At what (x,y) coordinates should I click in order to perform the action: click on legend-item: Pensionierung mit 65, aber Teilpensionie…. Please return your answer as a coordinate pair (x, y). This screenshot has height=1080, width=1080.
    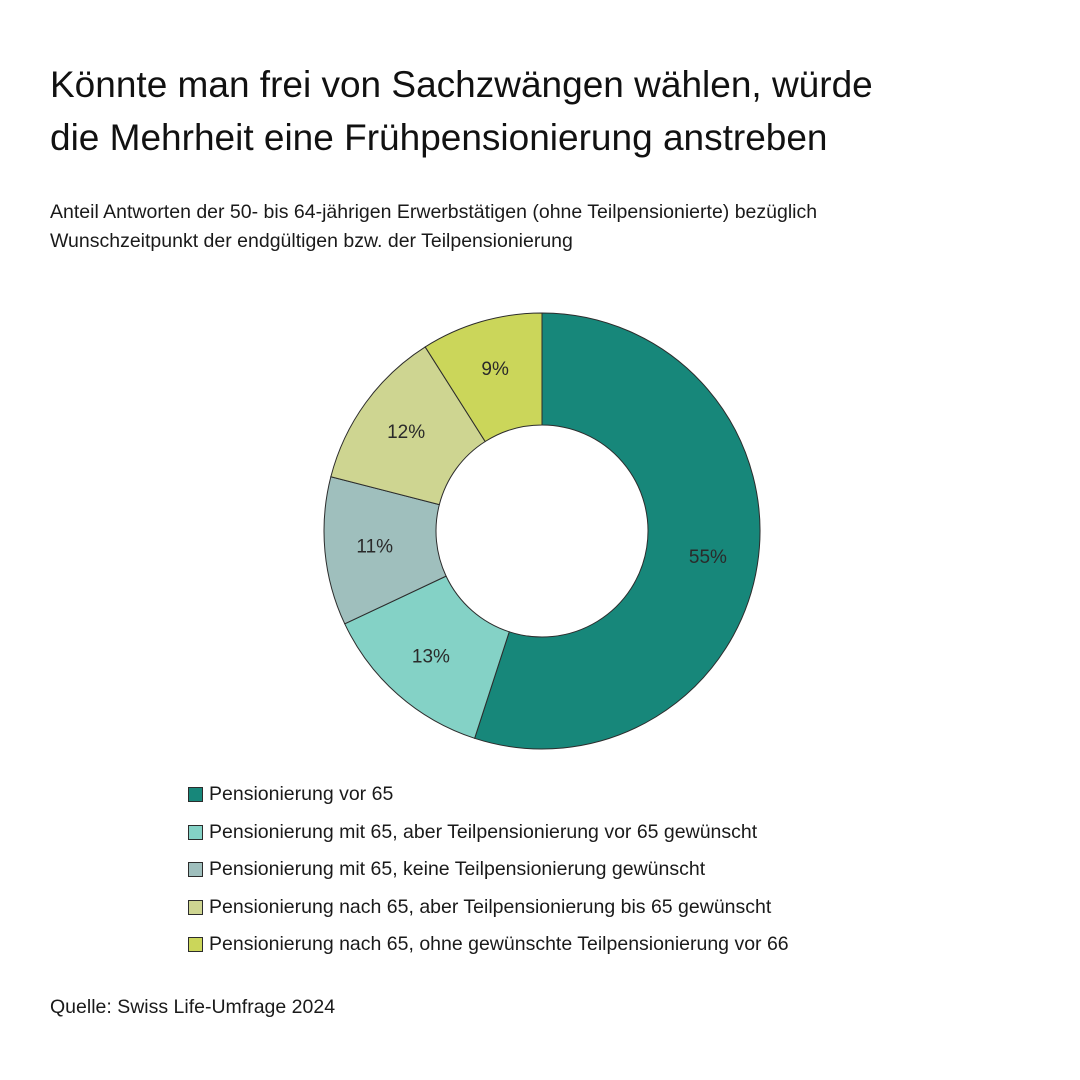
    Looking at the image, I should click on (488, 833).